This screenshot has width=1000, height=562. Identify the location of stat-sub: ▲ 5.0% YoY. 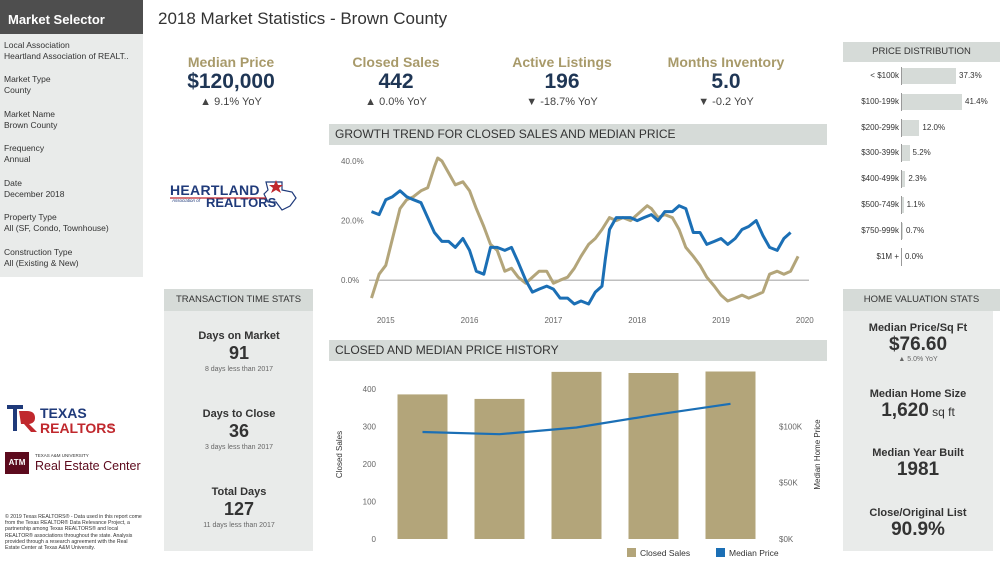
(918, 359).